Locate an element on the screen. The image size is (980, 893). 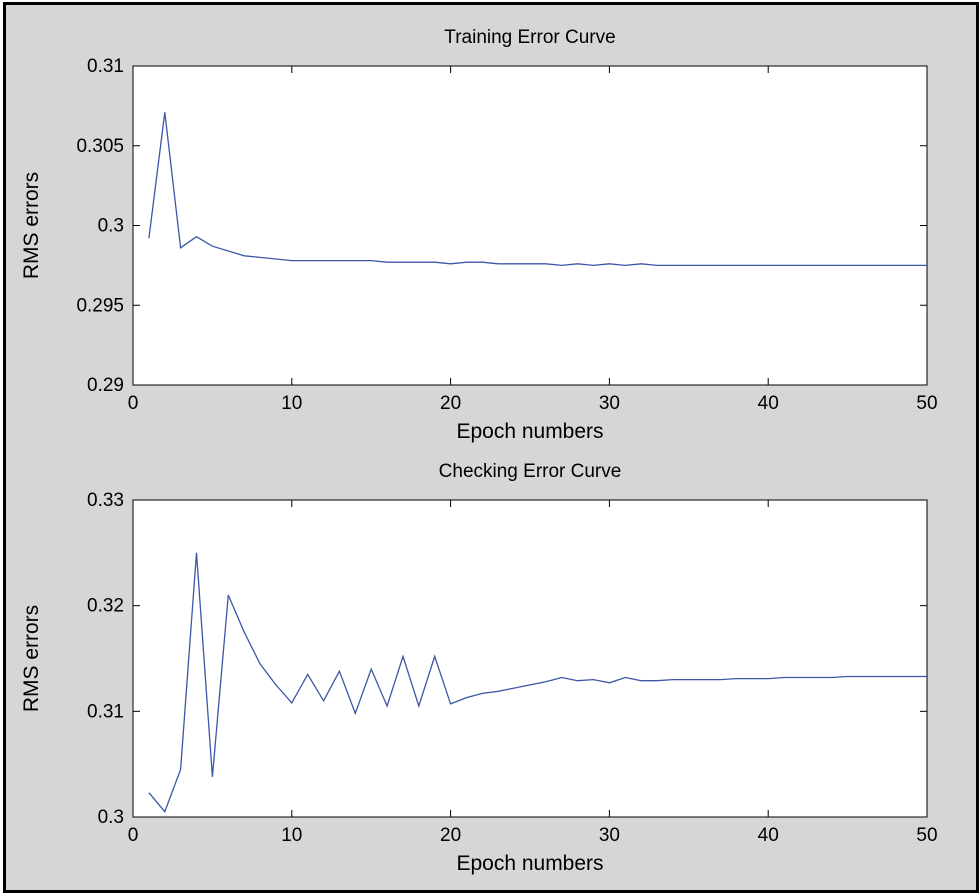
y-tick-label: 0.29 is located at coordinates (105, 385).